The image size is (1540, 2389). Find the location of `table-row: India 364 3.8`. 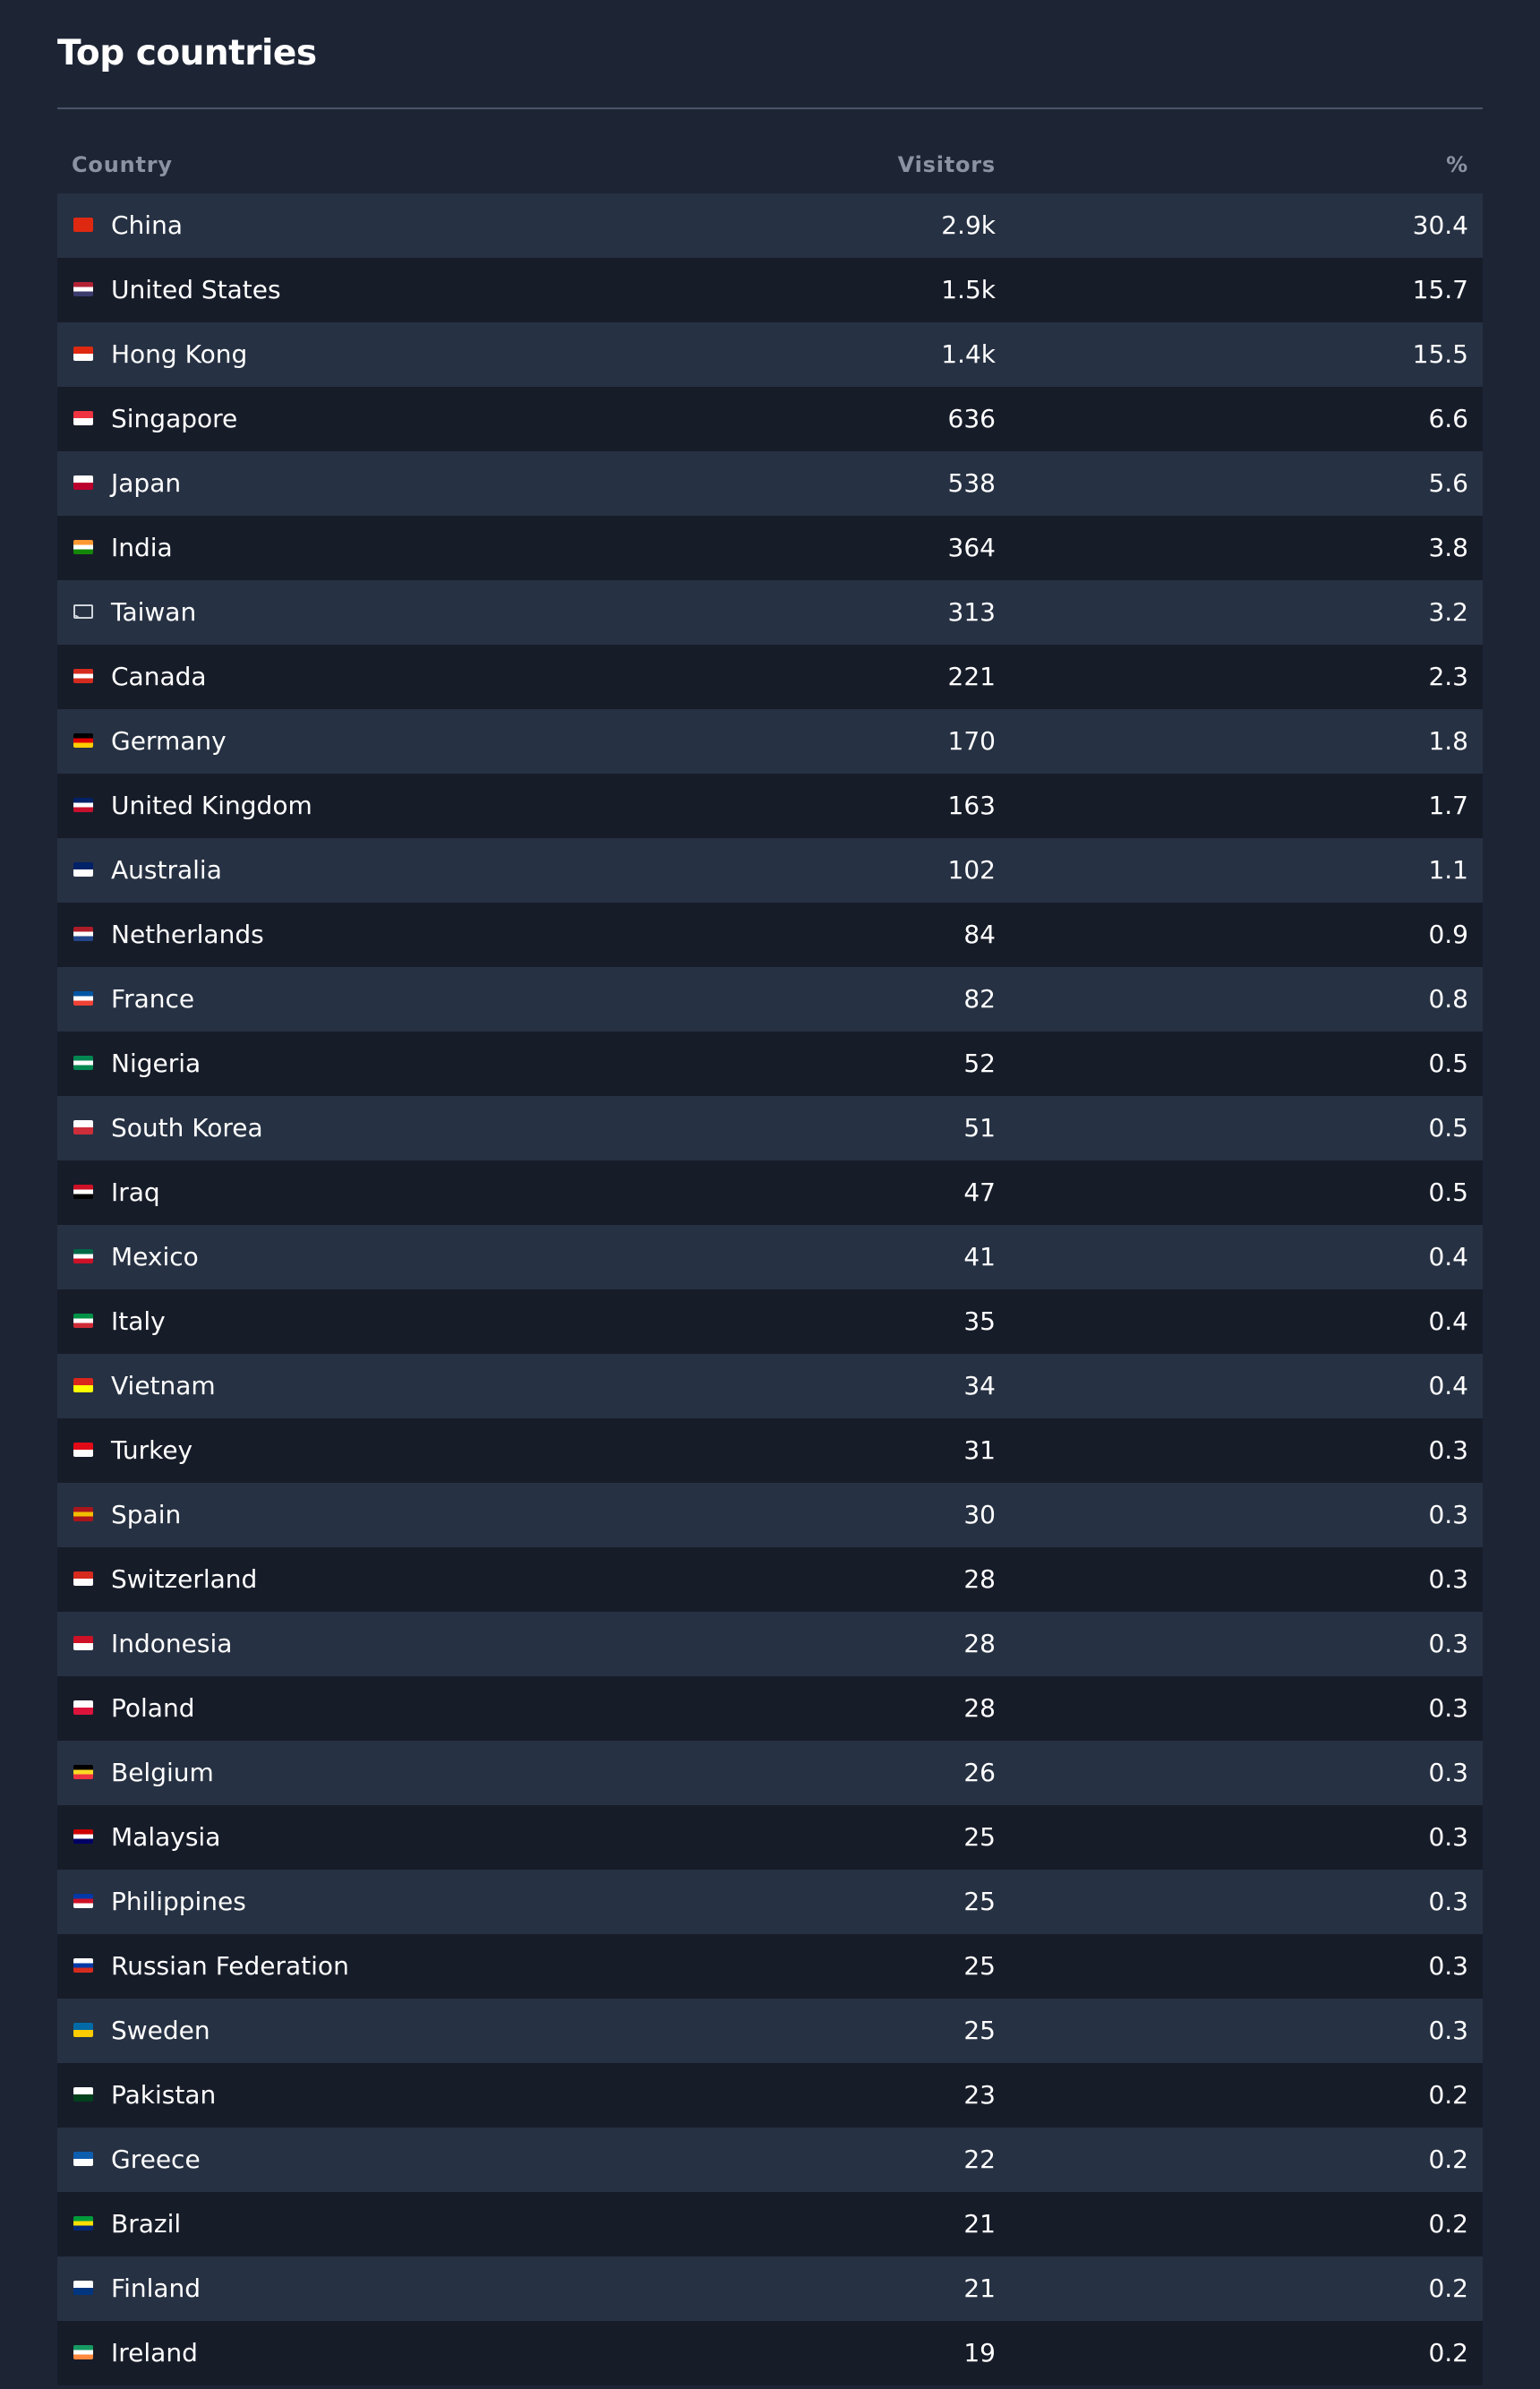

table-row: India 364 3.8 is located at coordinates (770, 548).